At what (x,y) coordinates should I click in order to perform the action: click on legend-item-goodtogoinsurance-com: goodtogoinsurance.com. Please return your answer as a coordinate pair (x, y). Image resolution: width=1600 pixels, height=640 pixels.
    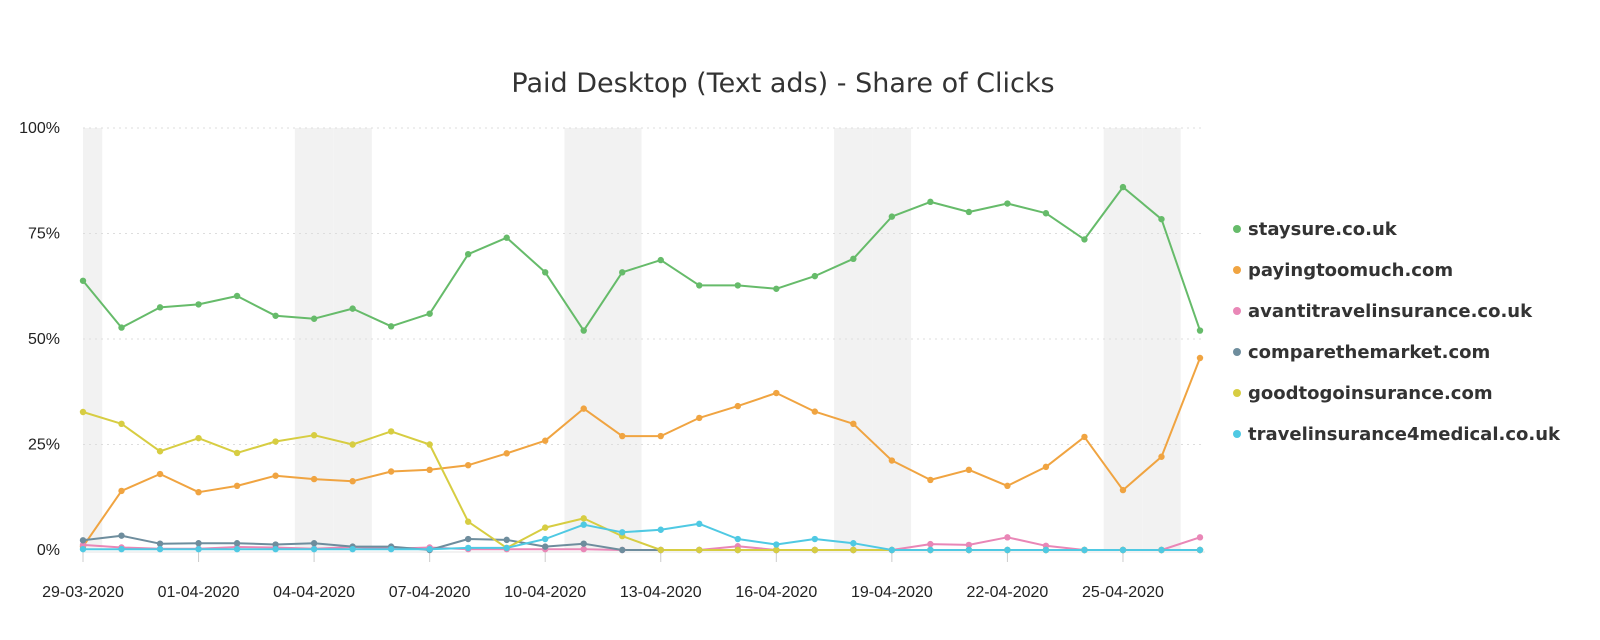
    Looking at the image, I should click on (1363, 393).